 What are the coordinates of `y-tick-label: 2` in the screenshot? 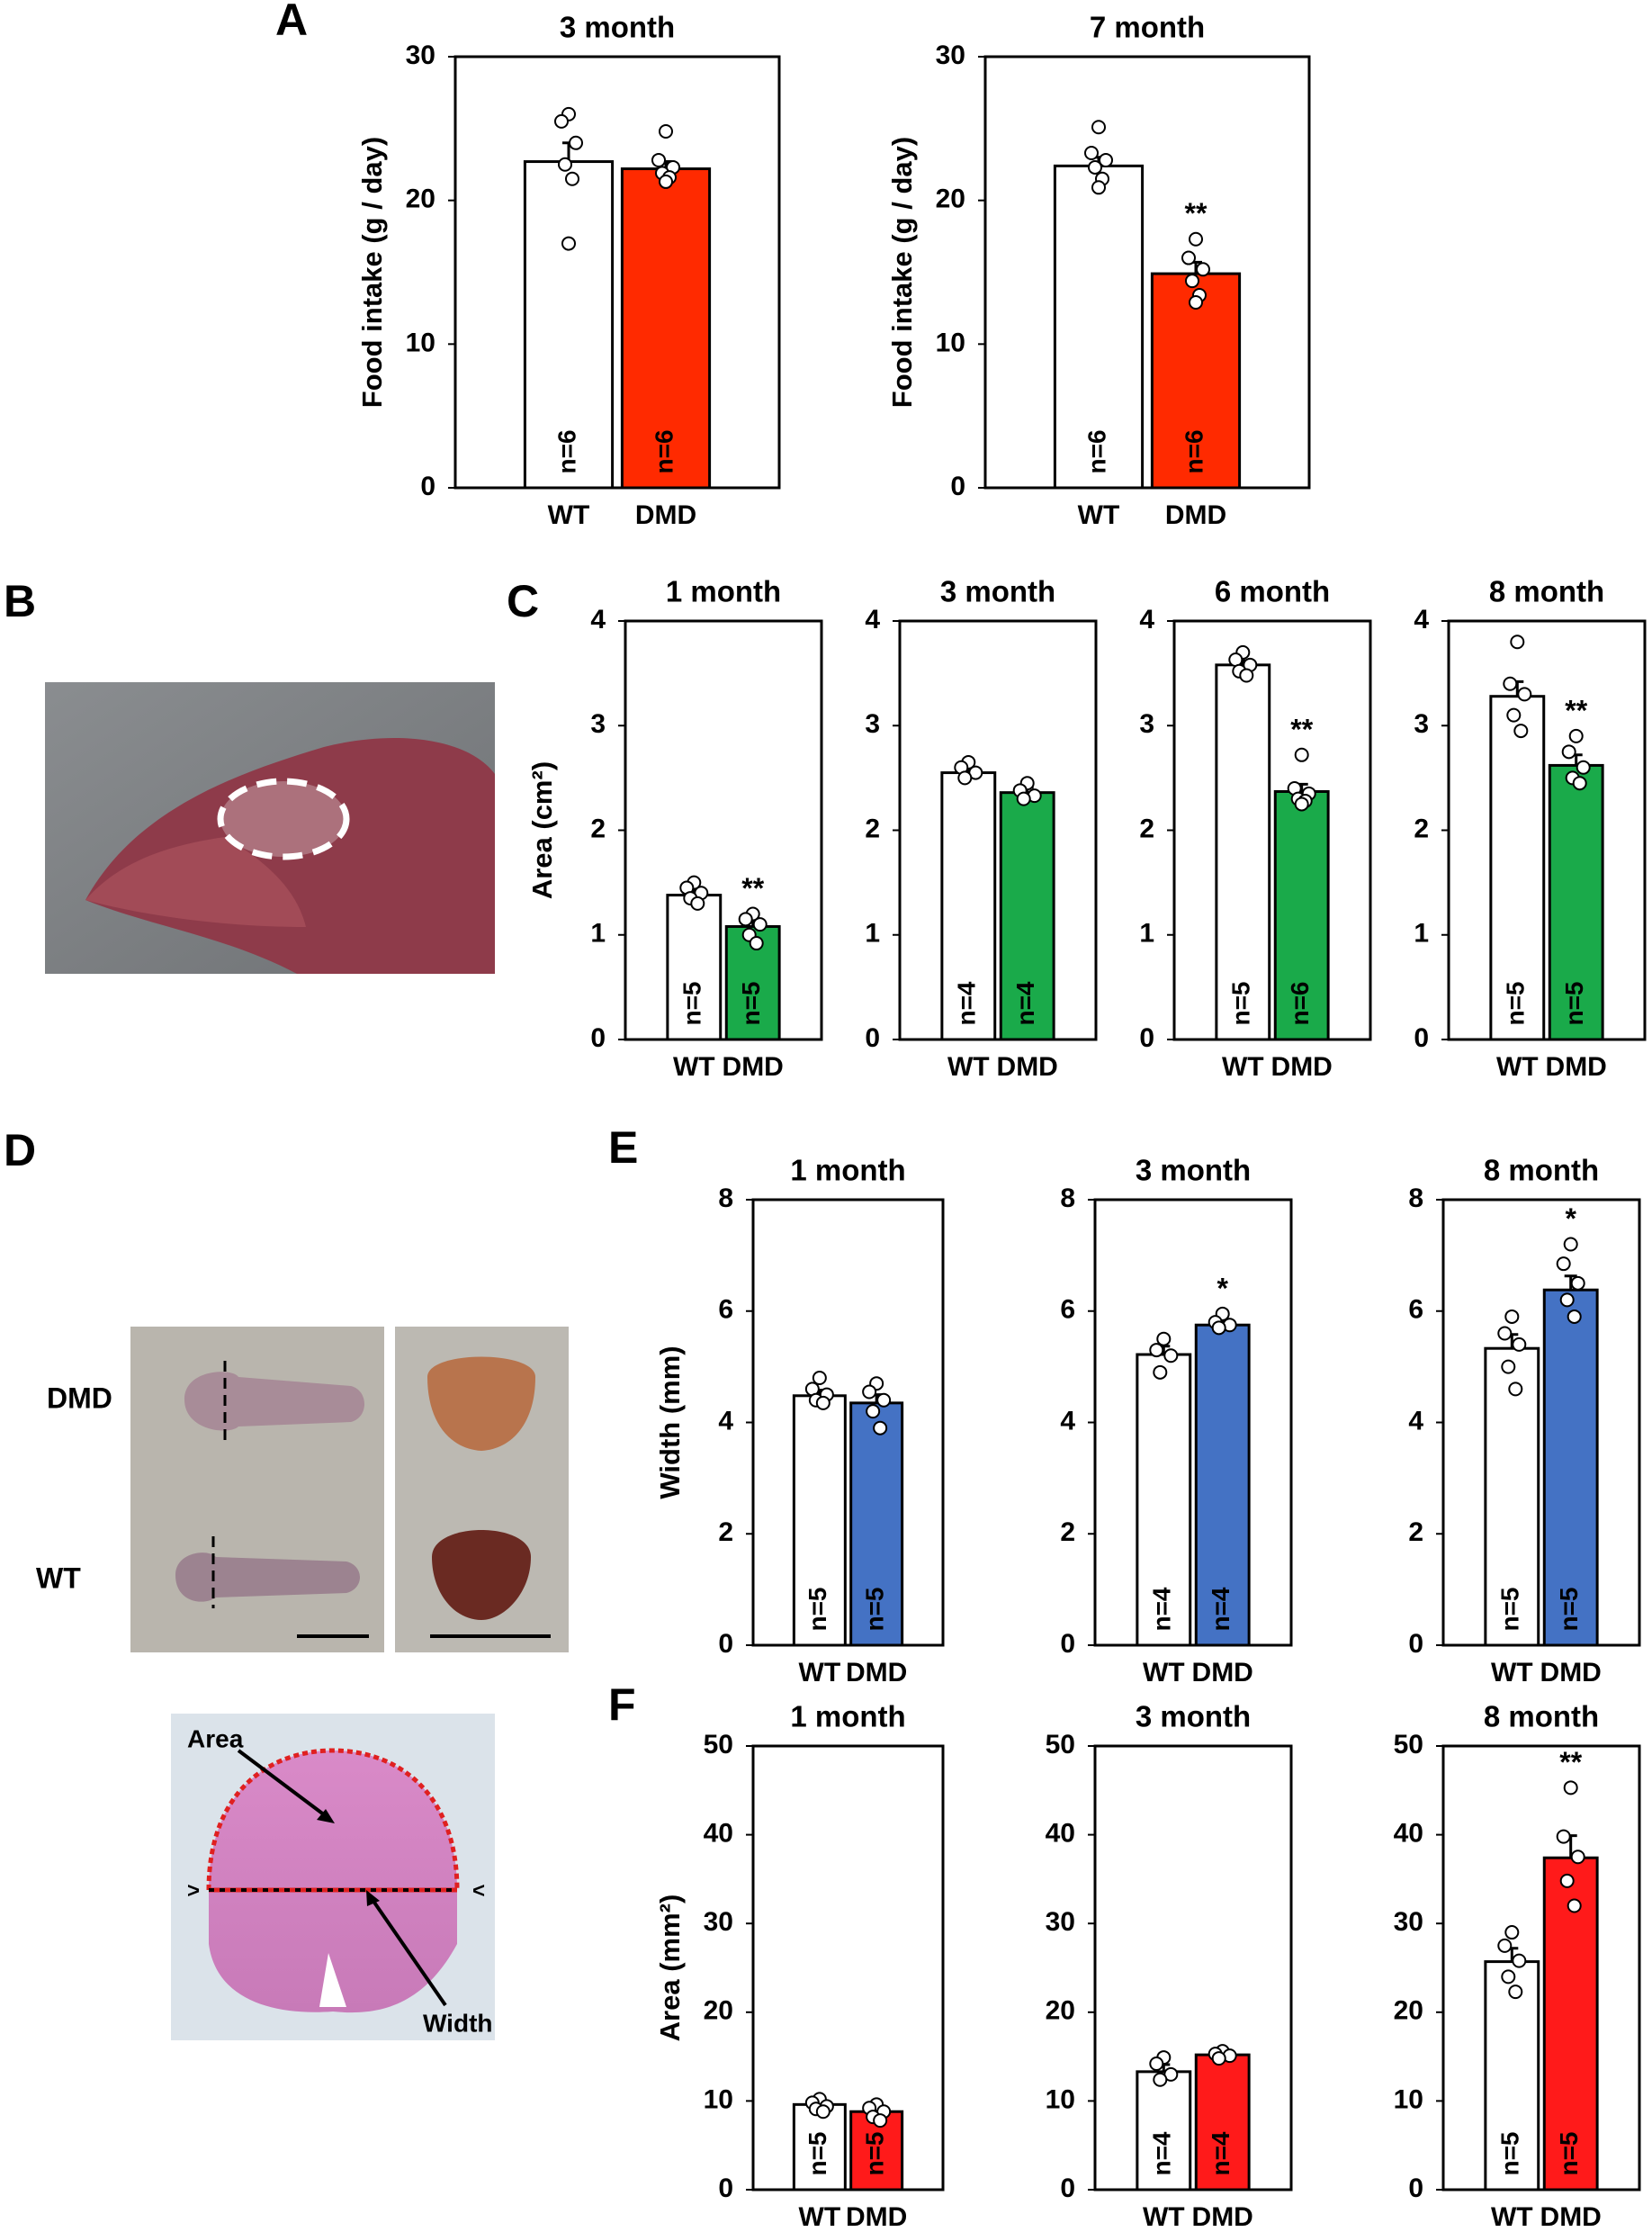 It's located at (872, 828).